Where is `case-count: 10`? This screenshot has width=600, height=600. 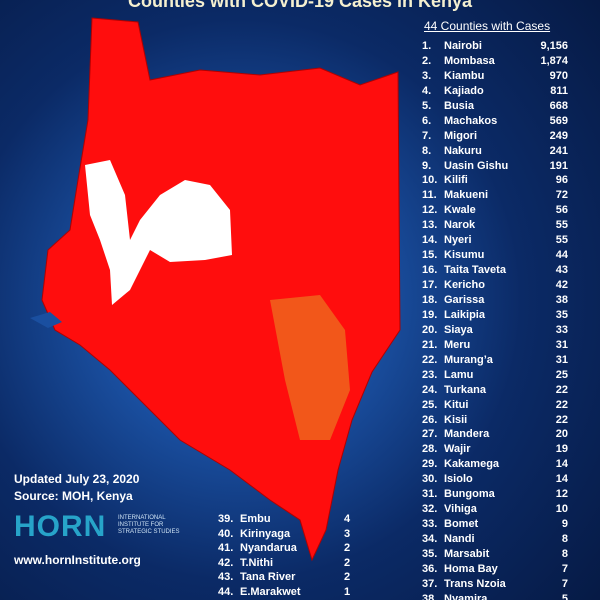 case-count: 10 is located at coordinates (561, 509).